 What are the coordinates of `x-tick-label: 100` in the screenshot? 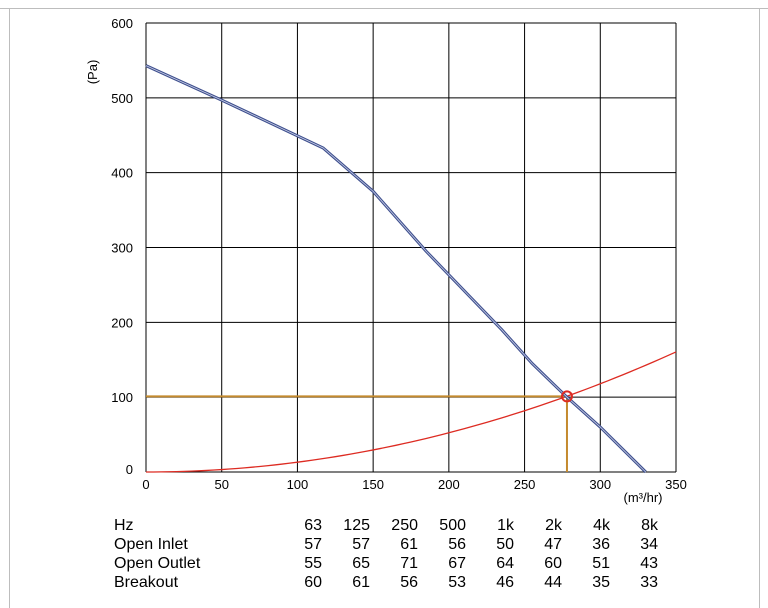 It's located at (298, 484).